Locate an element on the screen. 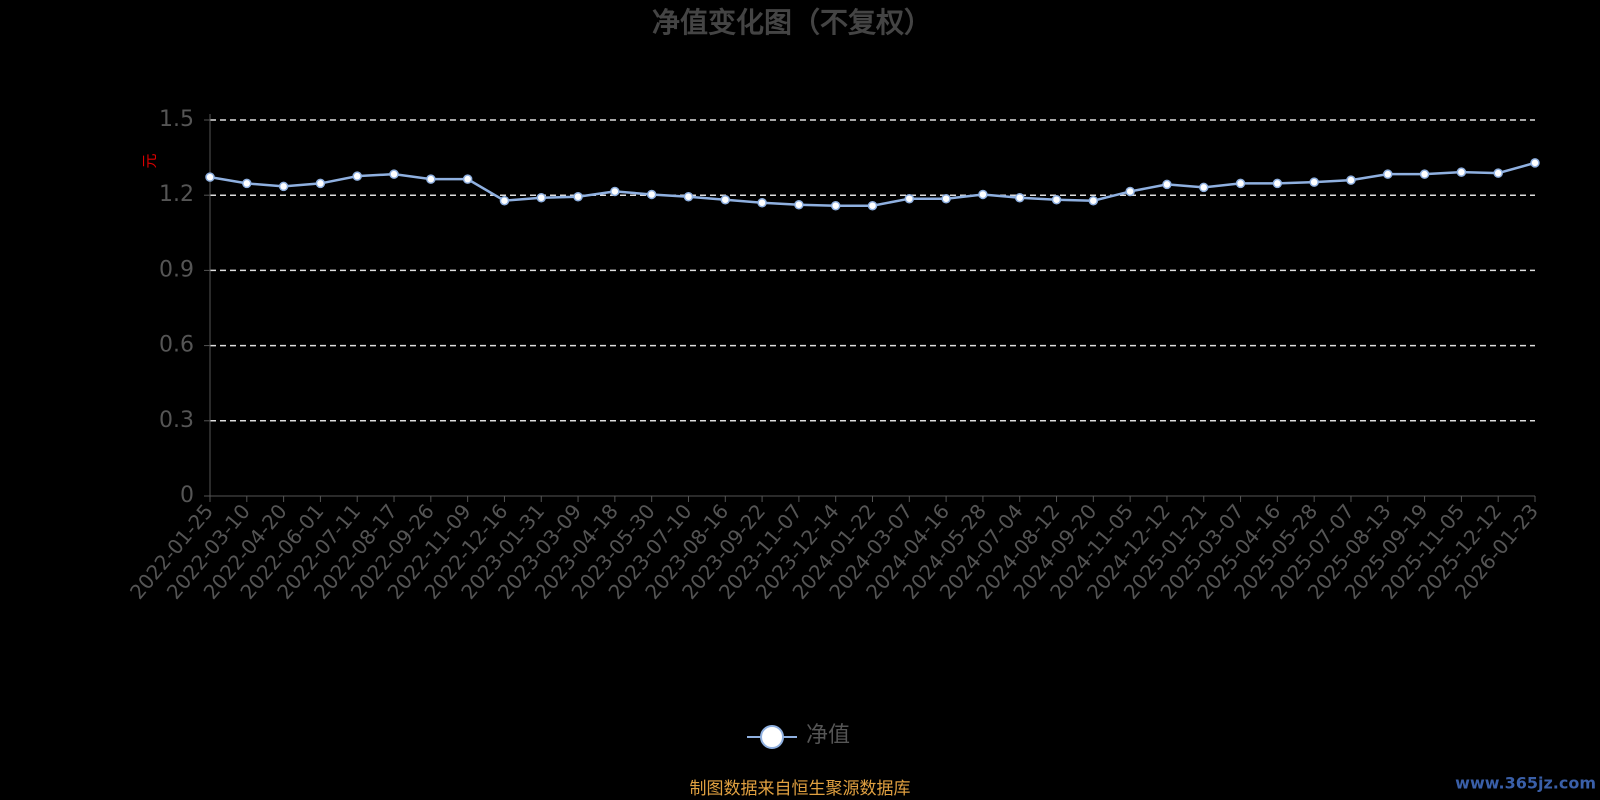 The image size is (1600, 800). y-axis-label: 元 is located at coordinates (150, 160).